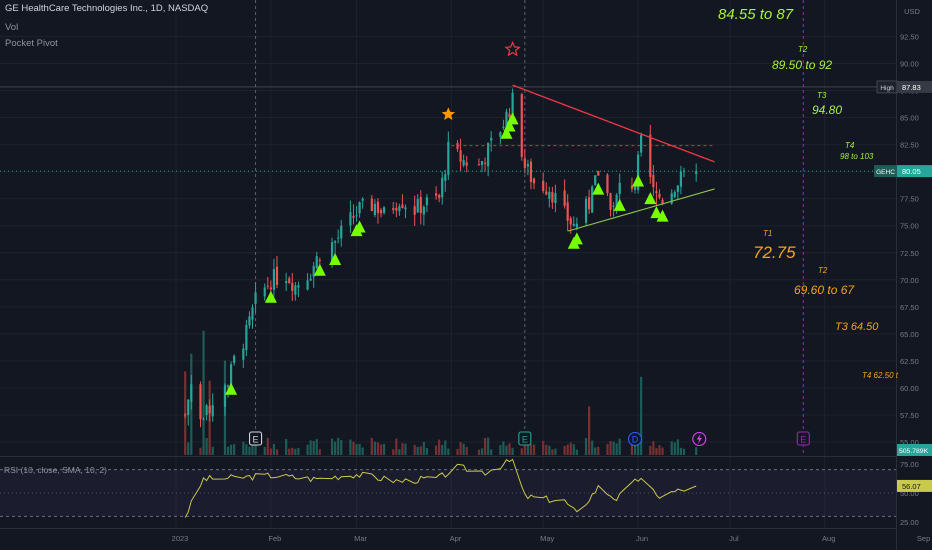 The width and height of the screenshot is (932, 550). What do you see at coordinates (903, 286) in the screenshot?
I see `price-badges: High 87.83 GEHC 80.05 505.789K 56.07` at bounding box center [903, 286].